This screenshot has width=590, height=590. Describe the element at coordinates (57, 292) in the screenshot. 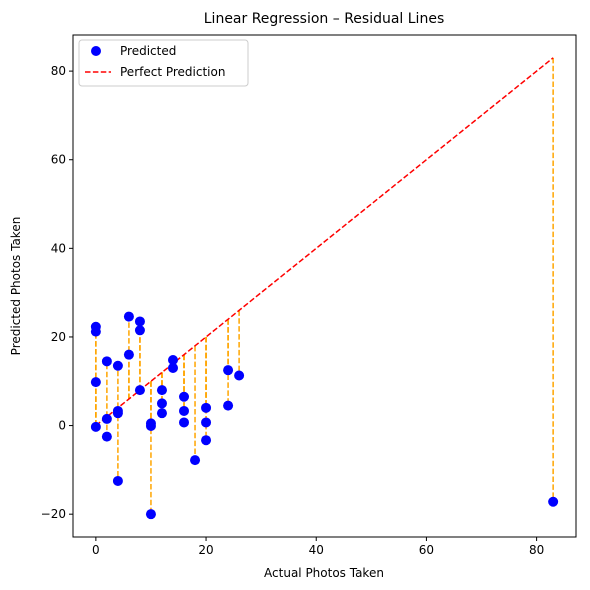

I see `y-axis: −20 0 20 40 60 80` at that location.